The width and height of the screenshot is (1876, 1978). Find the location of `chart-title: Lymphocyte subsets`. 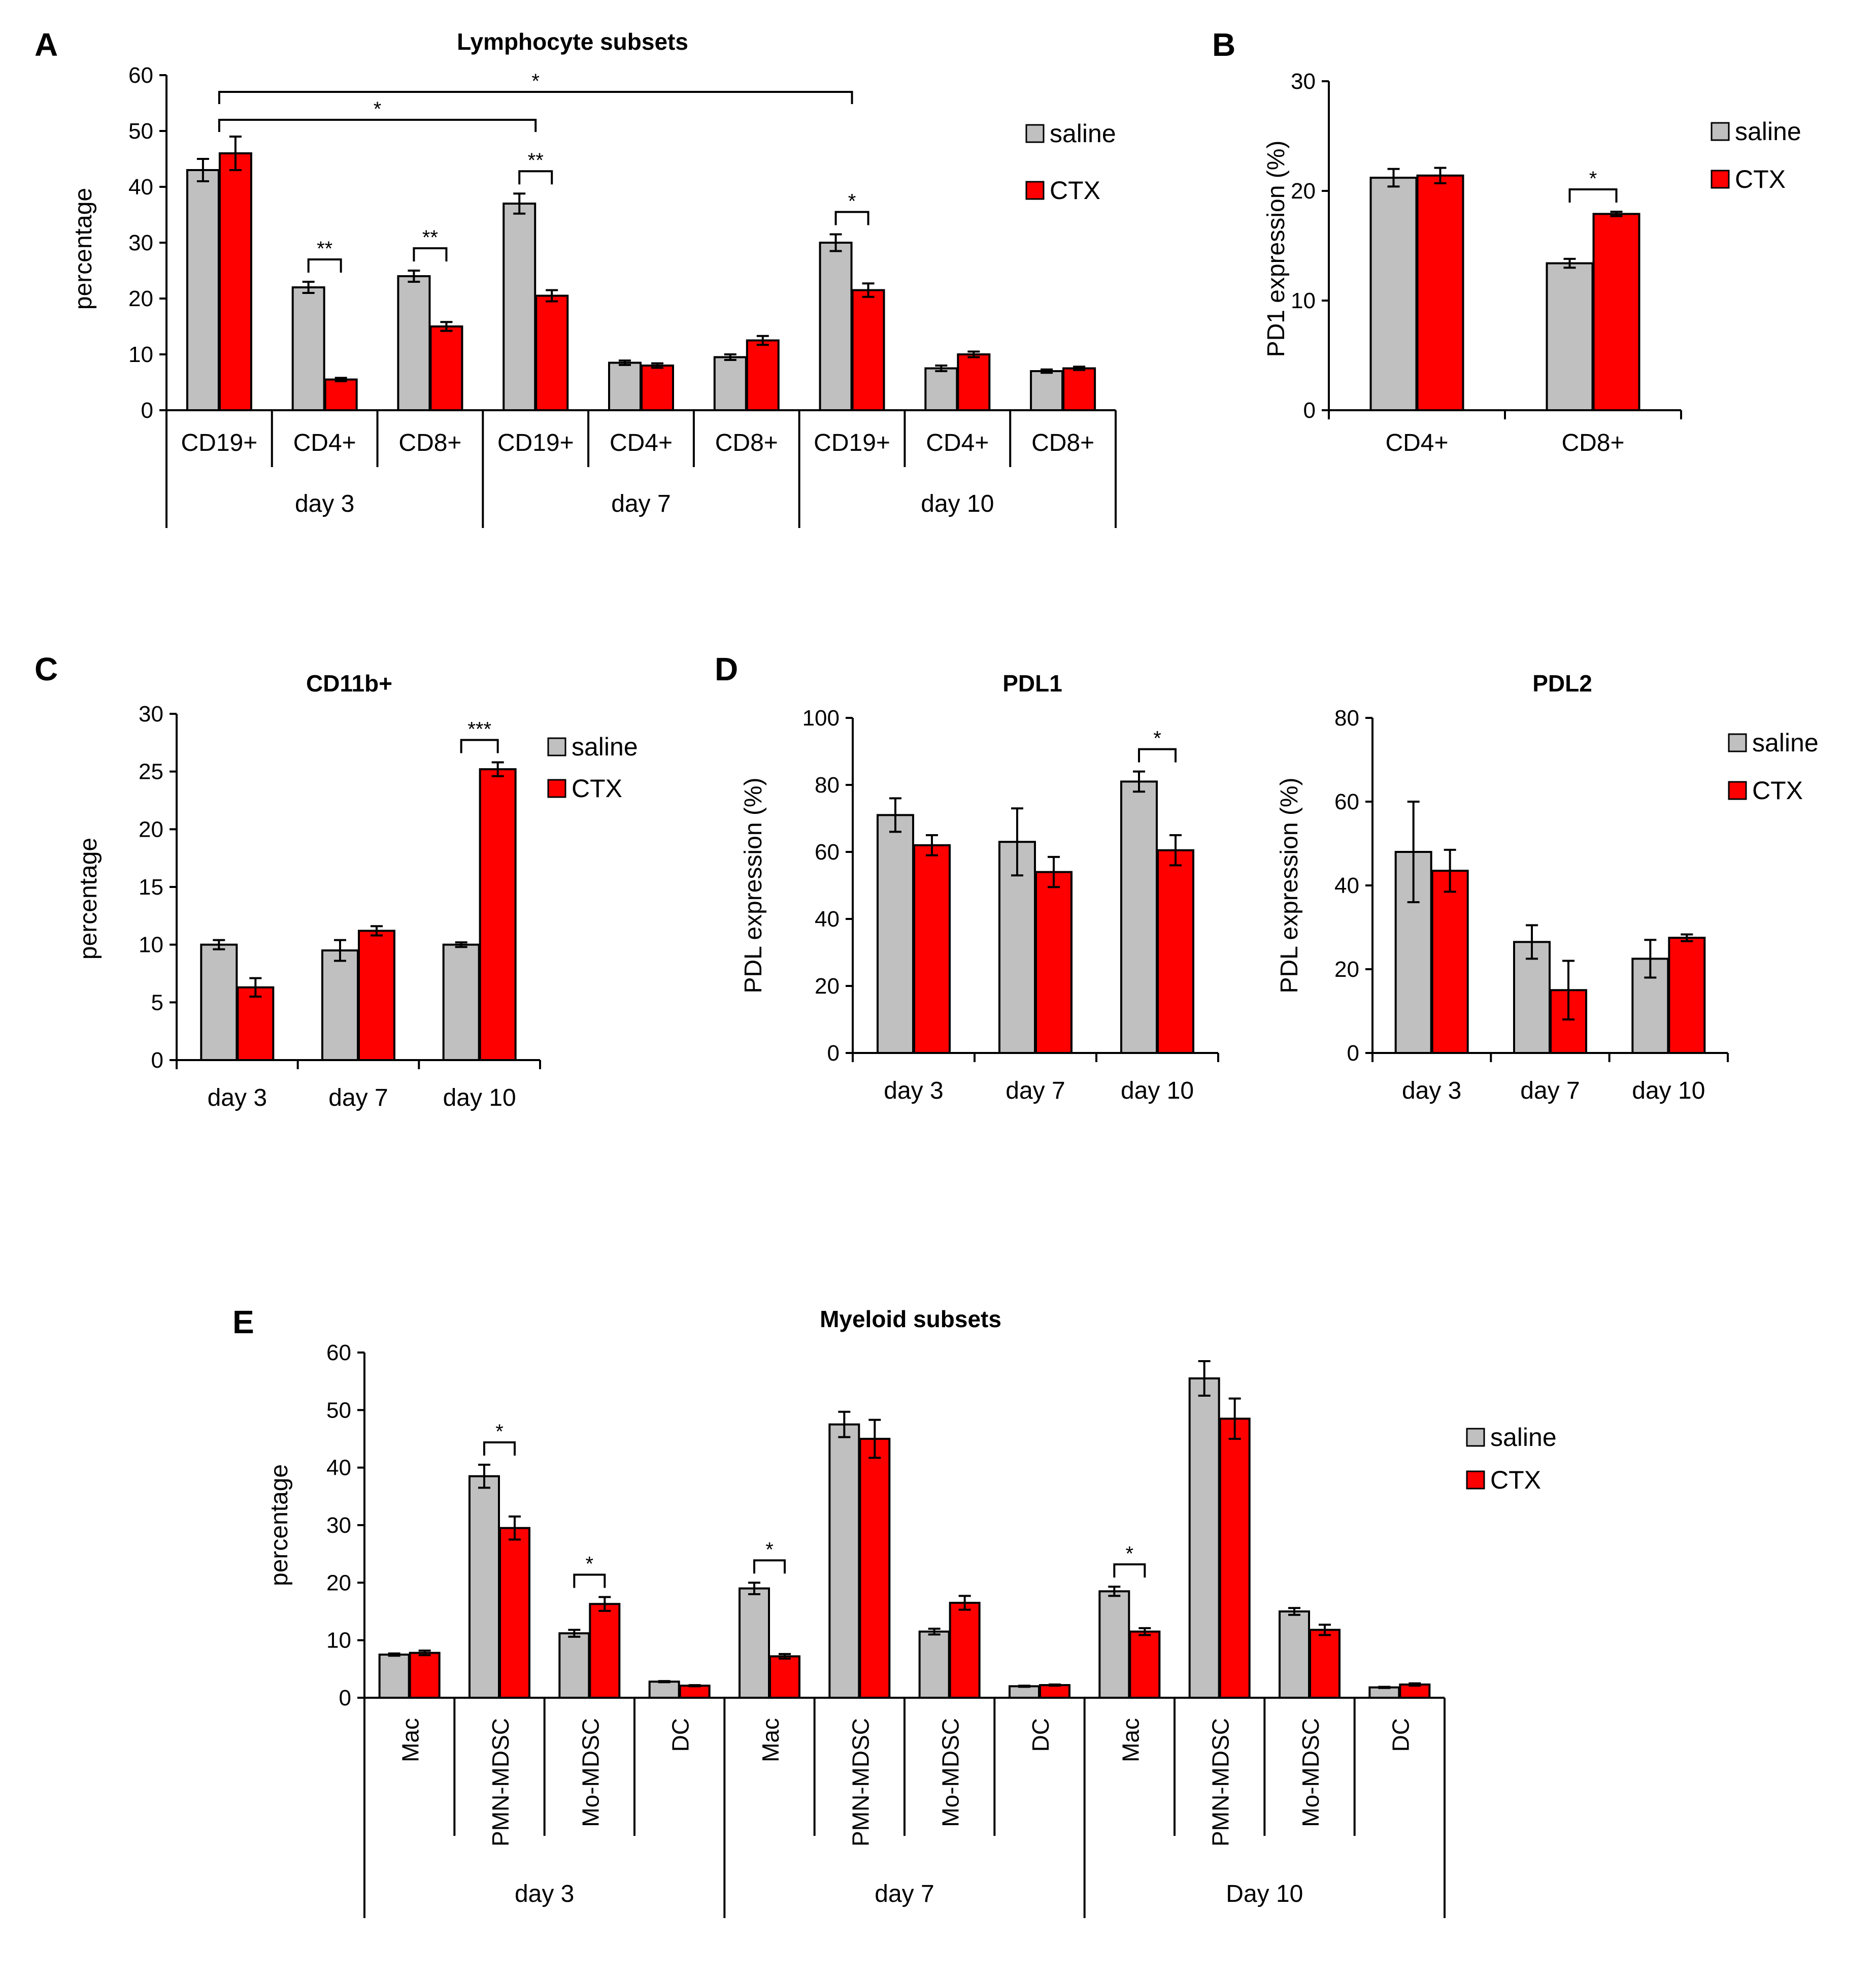

chart-title: Lymphocyte subsets is located at coordinates (572, 41).